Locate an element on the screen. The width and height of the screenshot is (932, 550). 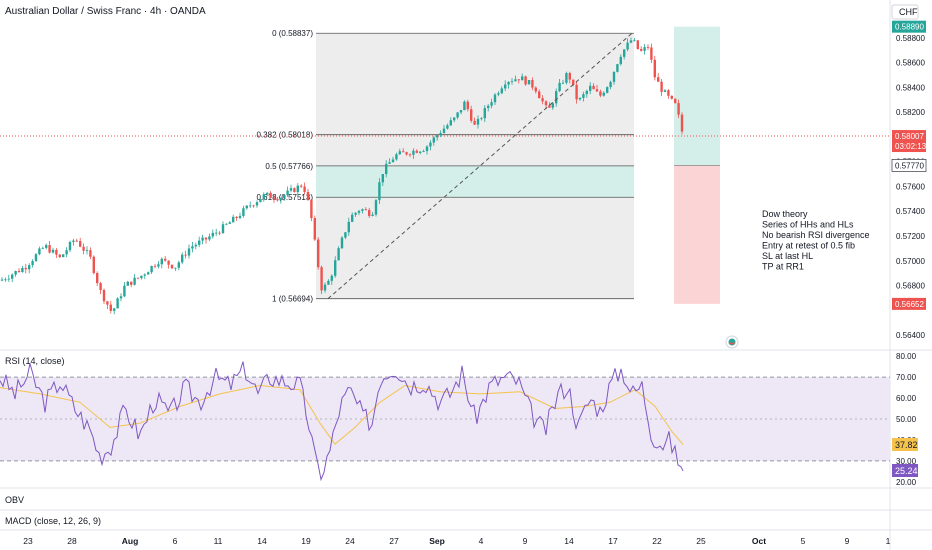
macd-title: MACD (close, 12, 26, 9) is located at coordinates (53, 521).